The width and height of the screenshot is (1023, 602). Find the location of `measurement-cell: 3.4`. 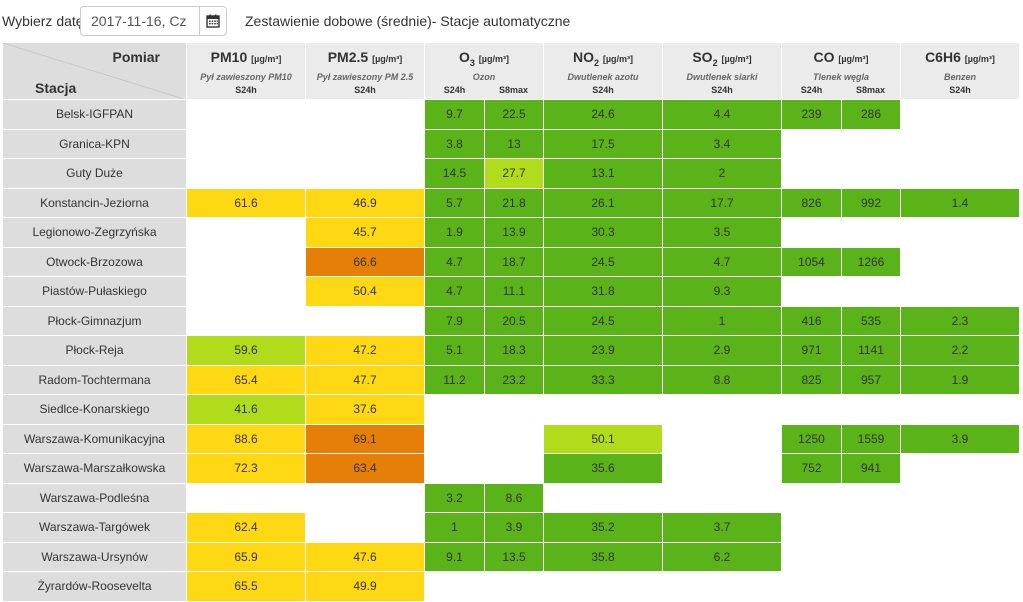

measurement-cell: 3.4 is located at coordinates (722, 143).